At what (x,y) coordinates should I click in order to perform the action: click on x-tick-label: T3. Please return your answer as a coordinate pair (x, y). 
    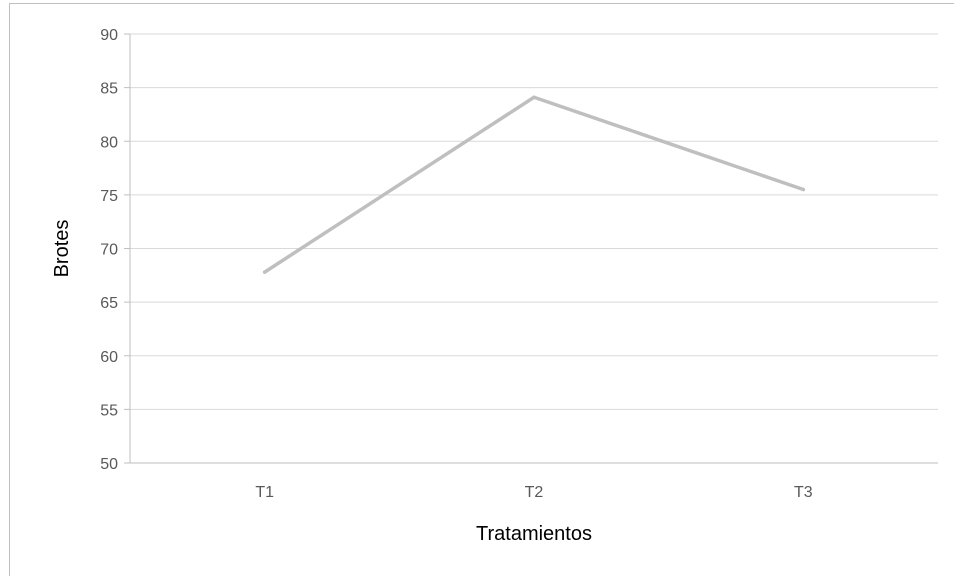
    Looking at the image, I should click on (803, 492).